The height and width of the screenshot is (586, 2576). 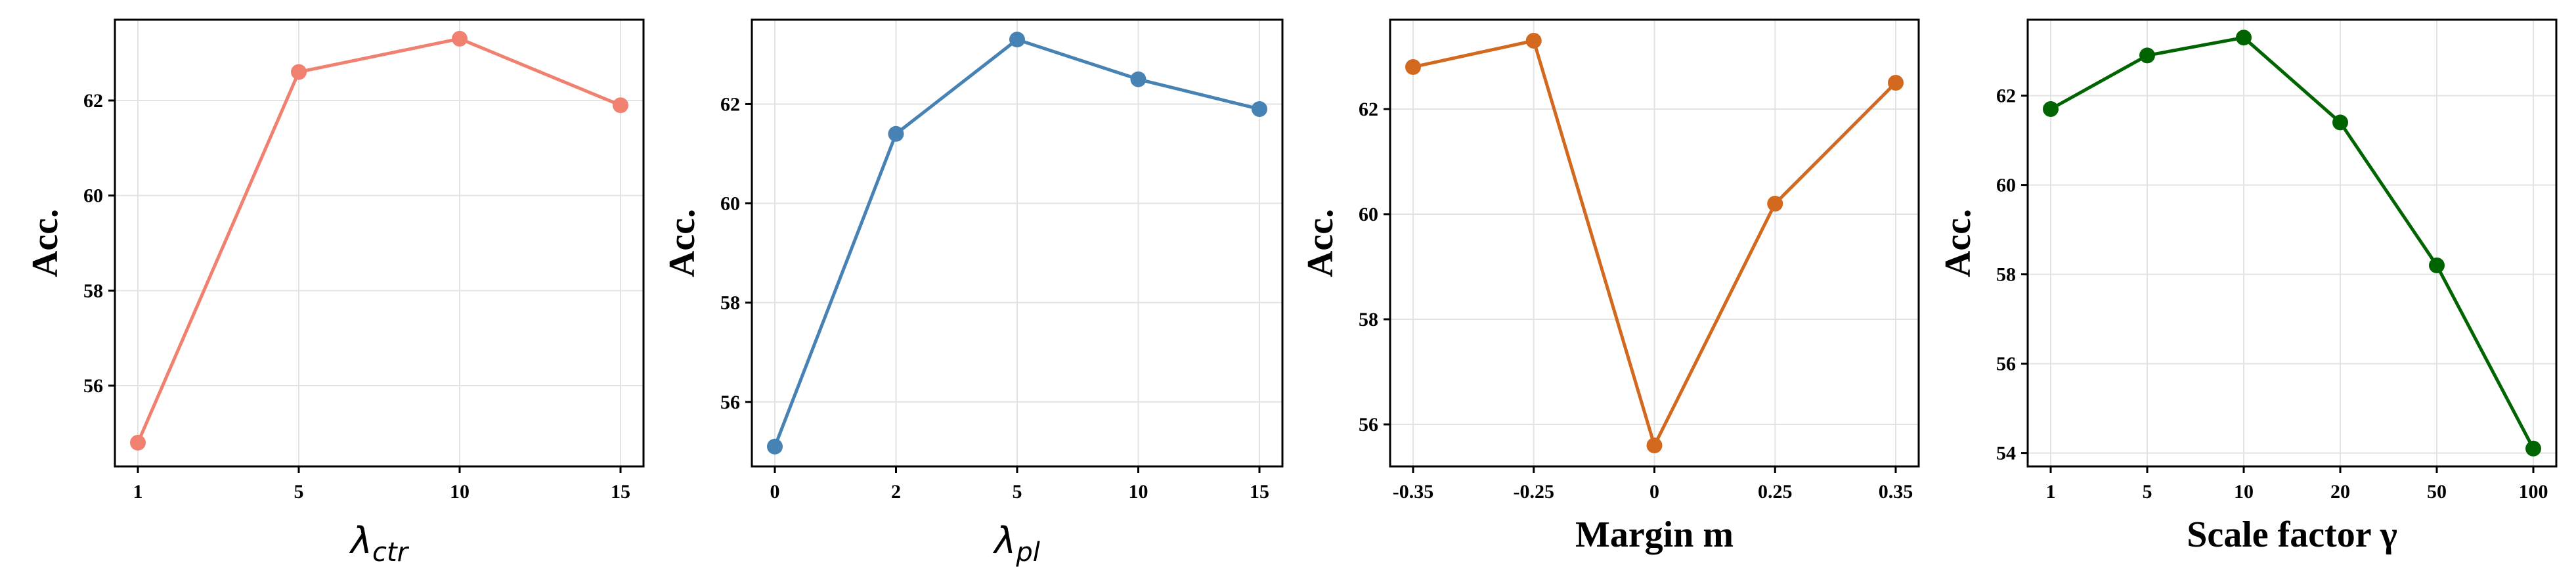 What do you see at coordinates (2340, 492) in the screenshot?
I see `x-tick-label: 20` at bounding box center [2340, 492].